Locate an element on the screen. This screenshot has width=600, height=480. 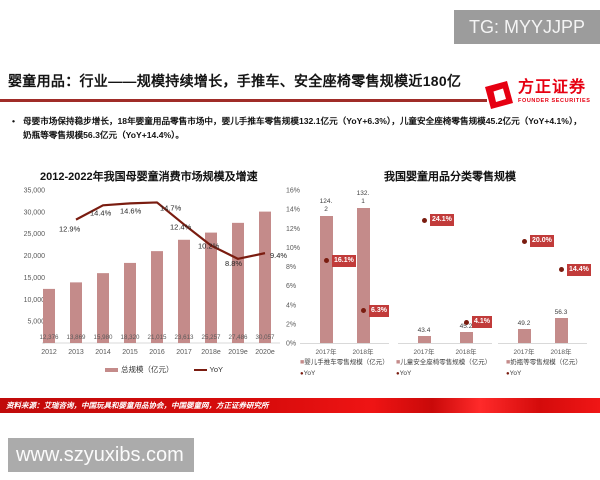
group-legend: ■儿童安全座椅零售规模（亿元） ●YoY is located at coordinates (443, 368).